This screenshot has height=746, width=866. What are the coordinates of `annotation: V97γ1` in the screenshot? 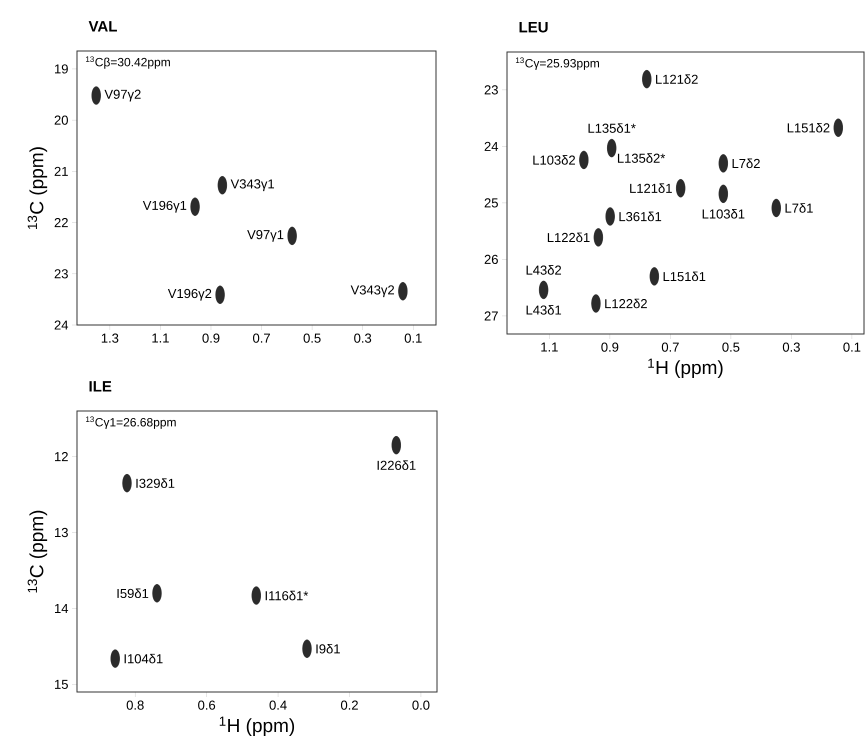 It's located at (265, 236).